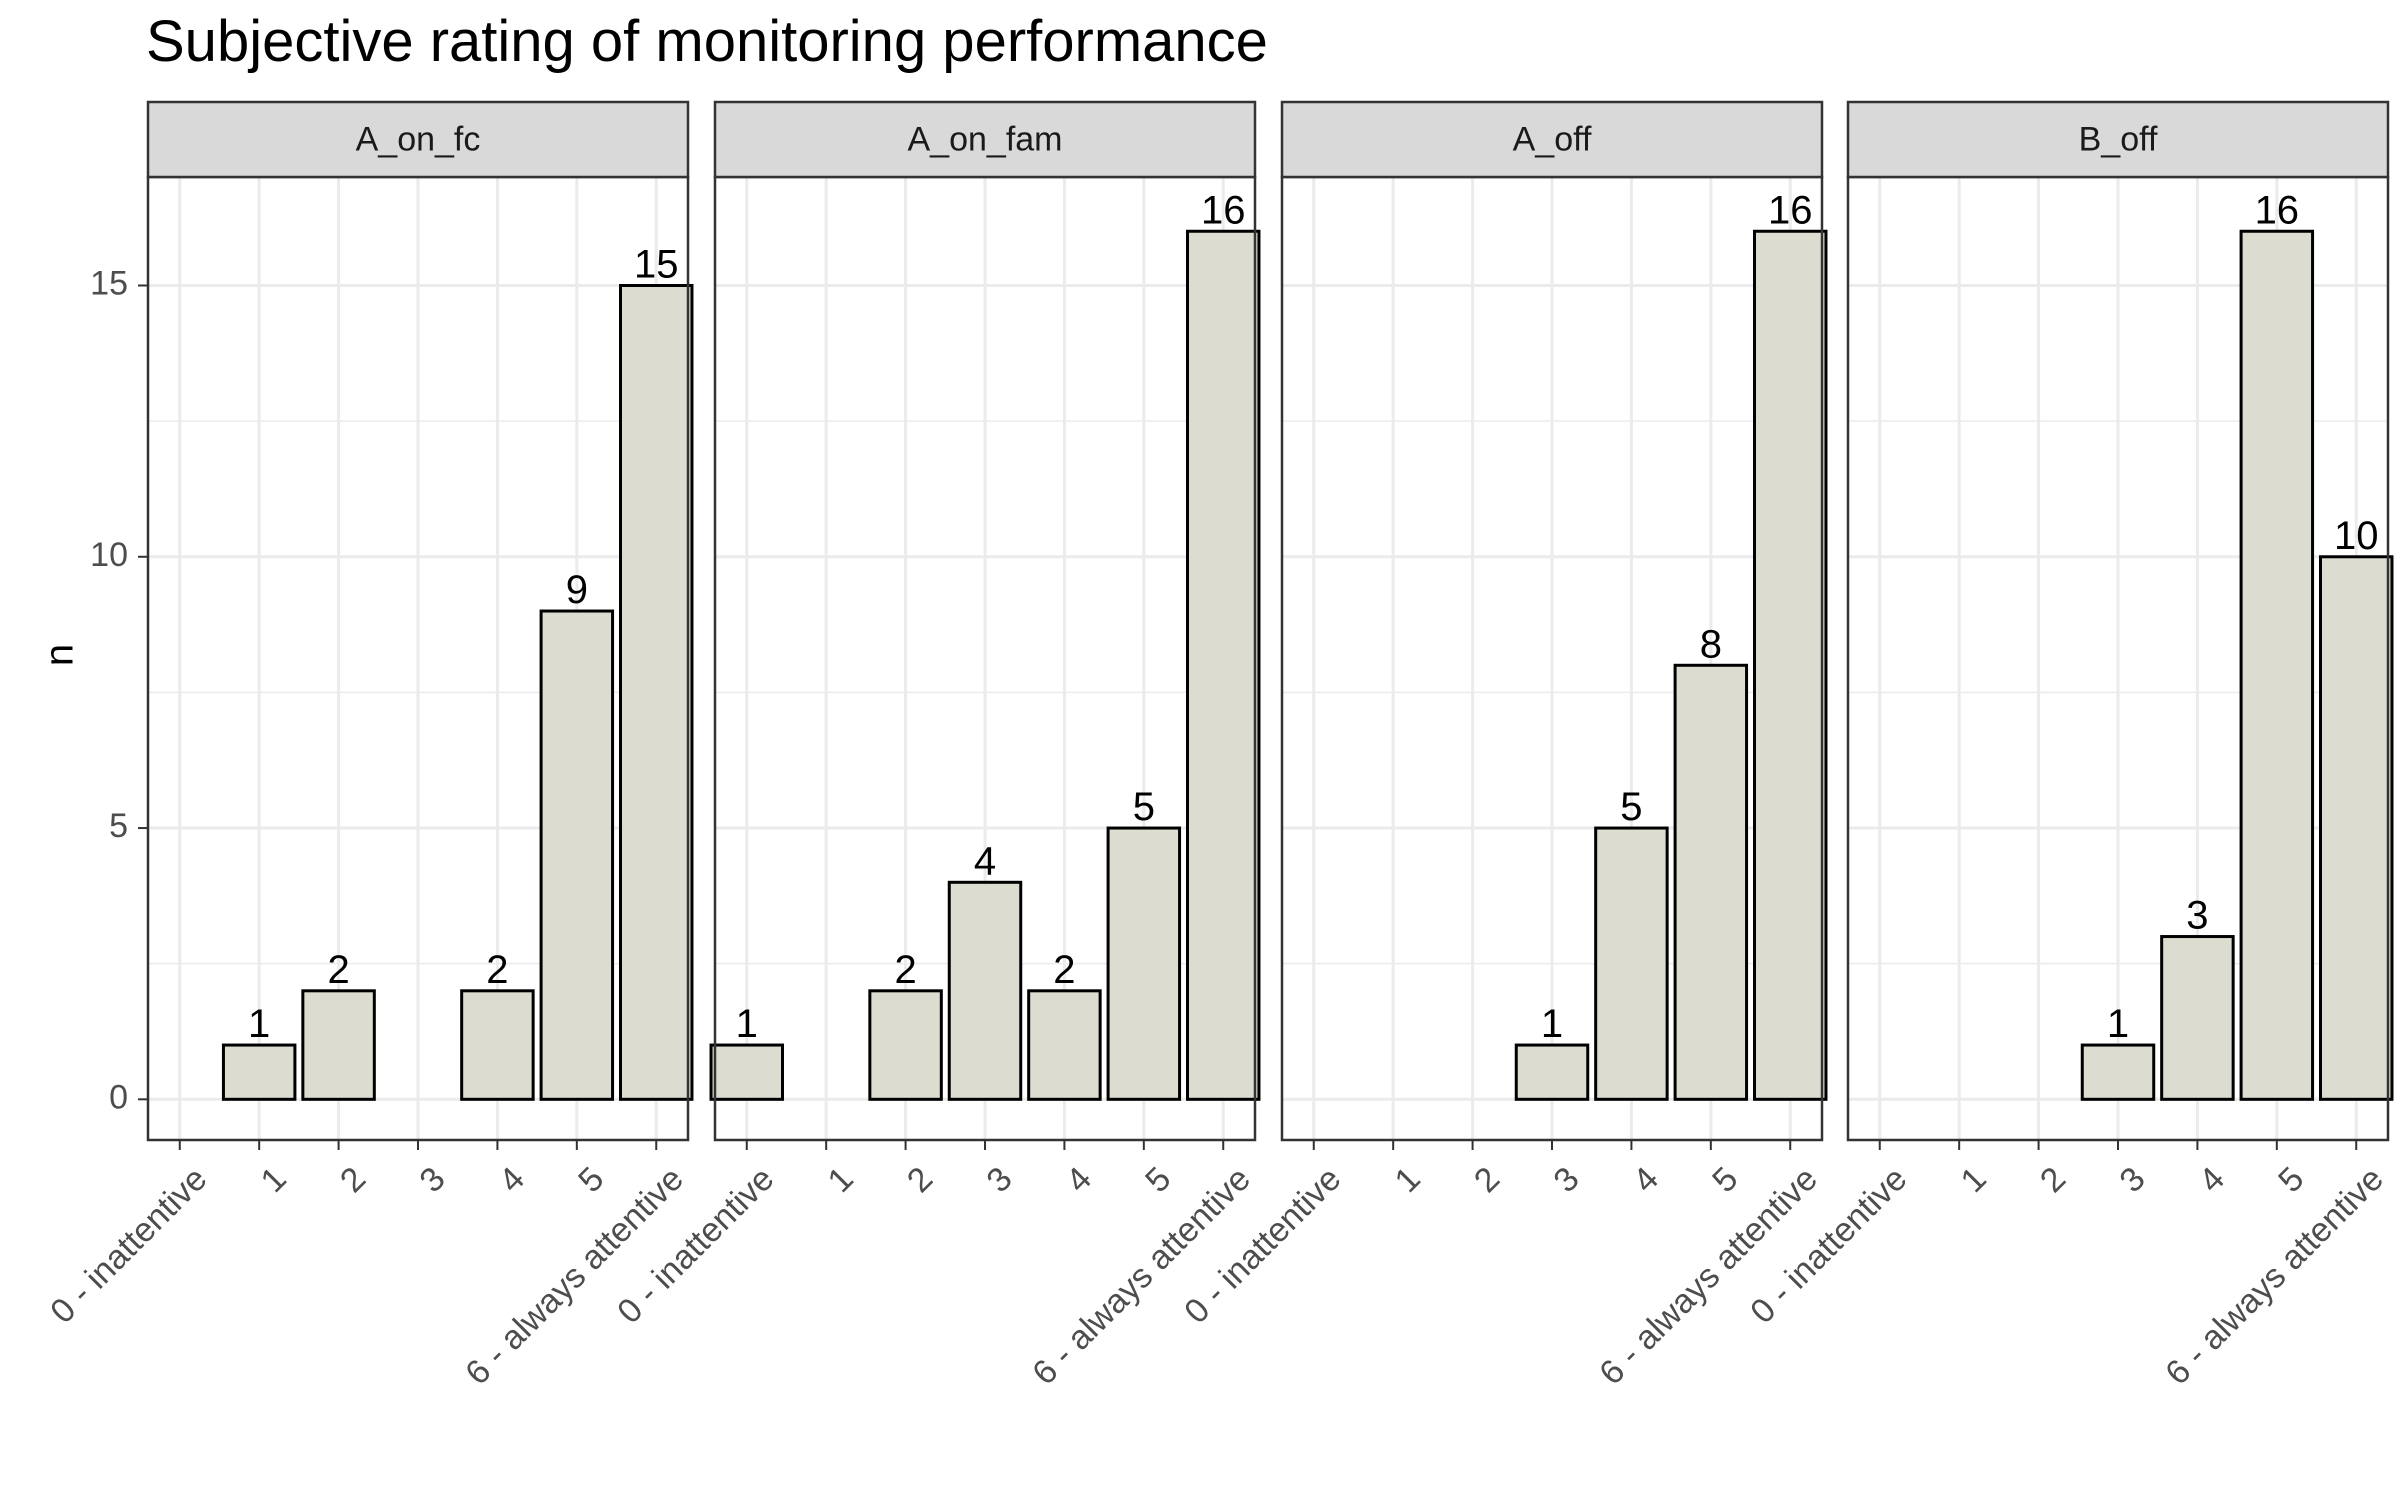  What do you see at coordinates (109, 283) in the screenshot?
I see `y-tick-label: 15` at bounding box center [109, 283].